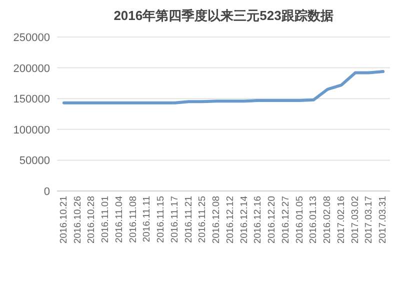 This screenshot has width=400, height=293. Describe the element at coordinates (31, 130) in the screenshot. I see `y-tick-label: 100000` at that location.